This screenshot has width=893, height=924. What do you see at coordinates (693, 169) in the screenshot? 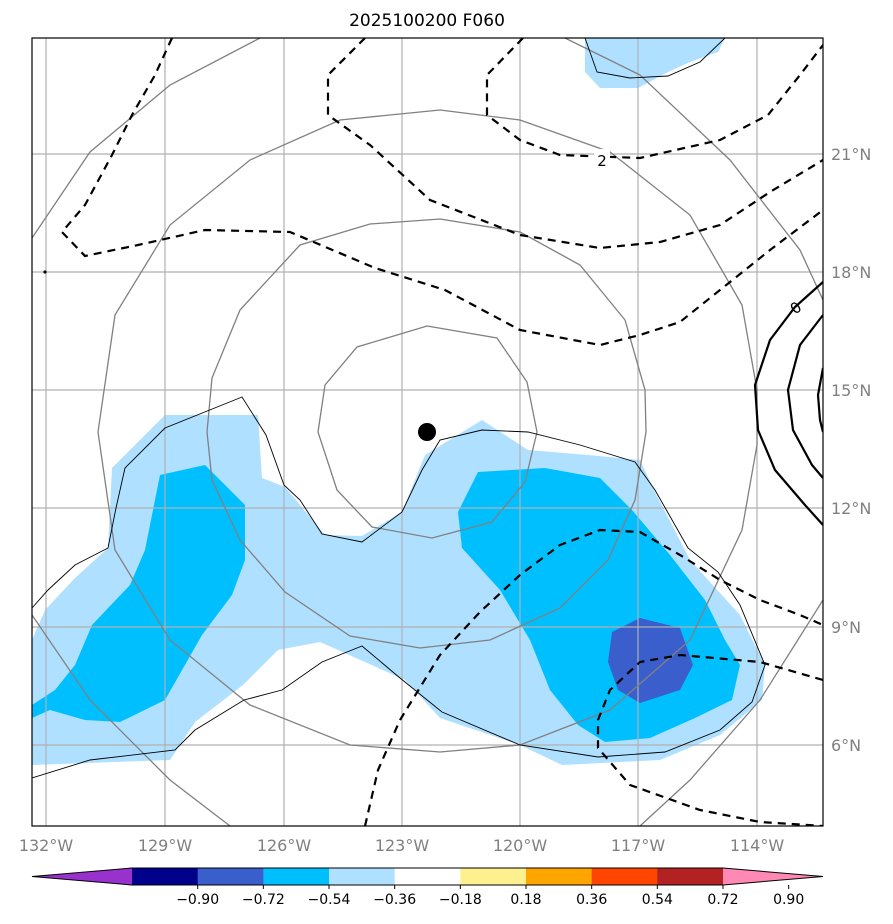
I see `range-ring-4b` at bounding box center [693, 169].